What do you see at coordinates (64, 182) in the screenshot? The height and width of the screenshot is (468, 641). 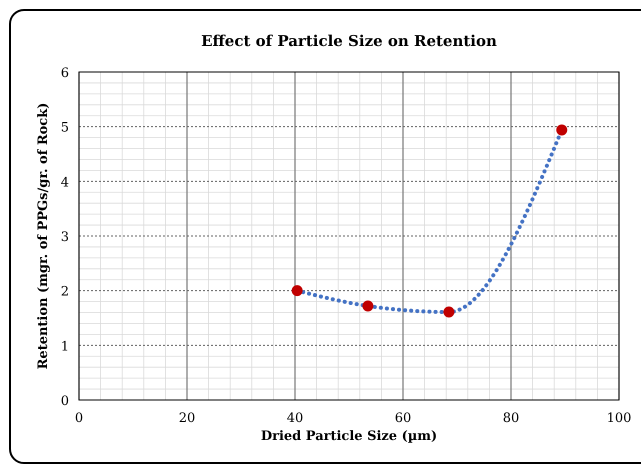 I see `y-tick-label: 4` at bounding box center [64, 182].